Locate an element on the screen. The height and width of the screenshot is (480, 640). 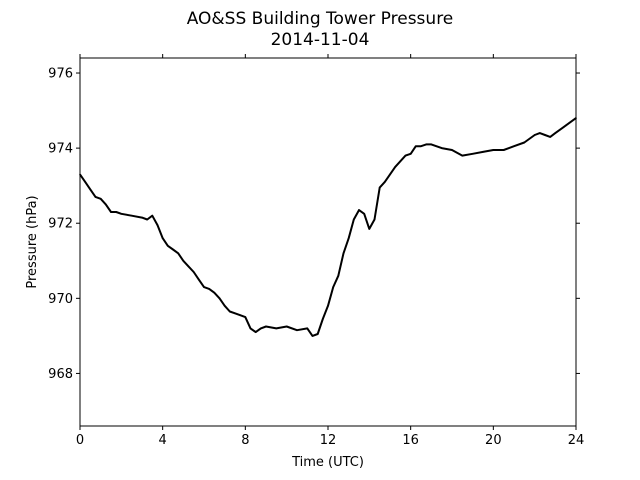
y-tick-label: 976 is located at coordinates (60, 74).